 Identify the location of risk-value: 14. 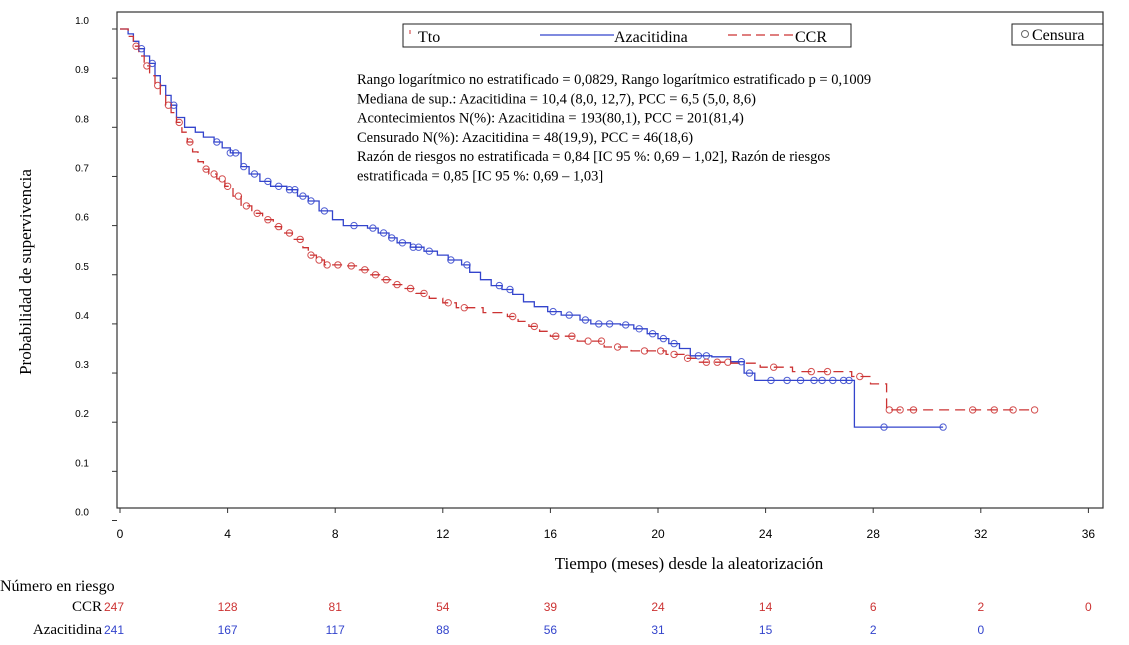
(766, 607).